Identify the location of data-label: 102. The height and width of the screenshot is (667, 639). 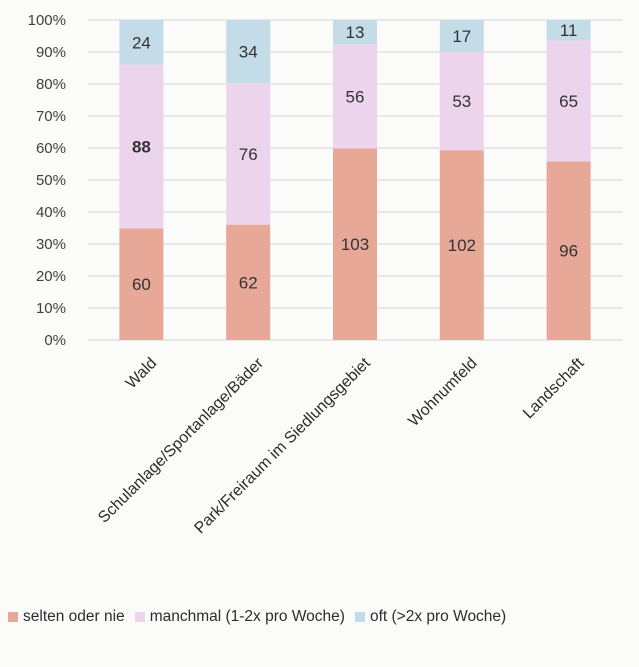
(462, 245).